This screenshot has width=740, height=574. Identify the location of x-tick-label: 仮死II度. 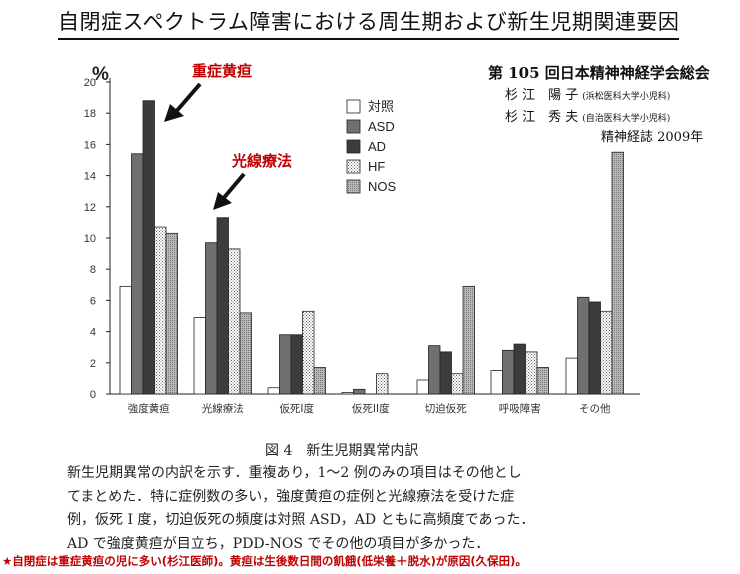
(371, 408).